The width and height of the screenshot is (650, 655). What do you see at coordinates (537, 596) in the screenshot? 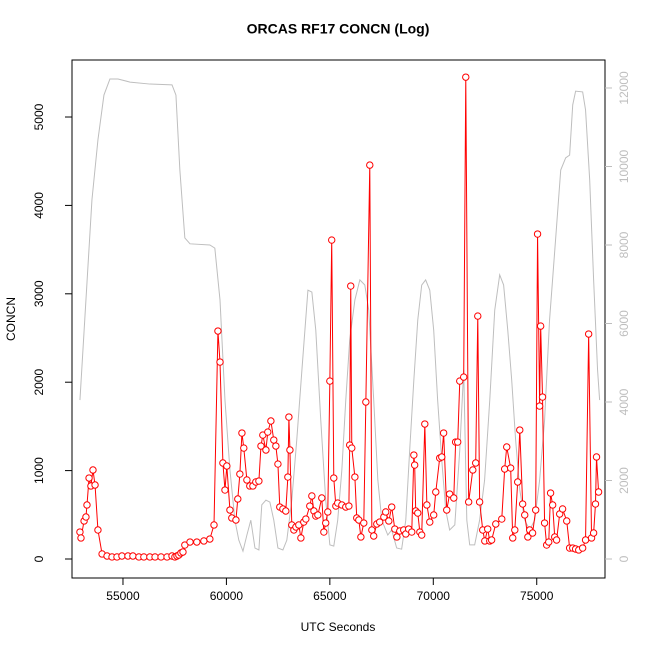
I see `x-tick-label: 75000` at bounding box center [537, 596].